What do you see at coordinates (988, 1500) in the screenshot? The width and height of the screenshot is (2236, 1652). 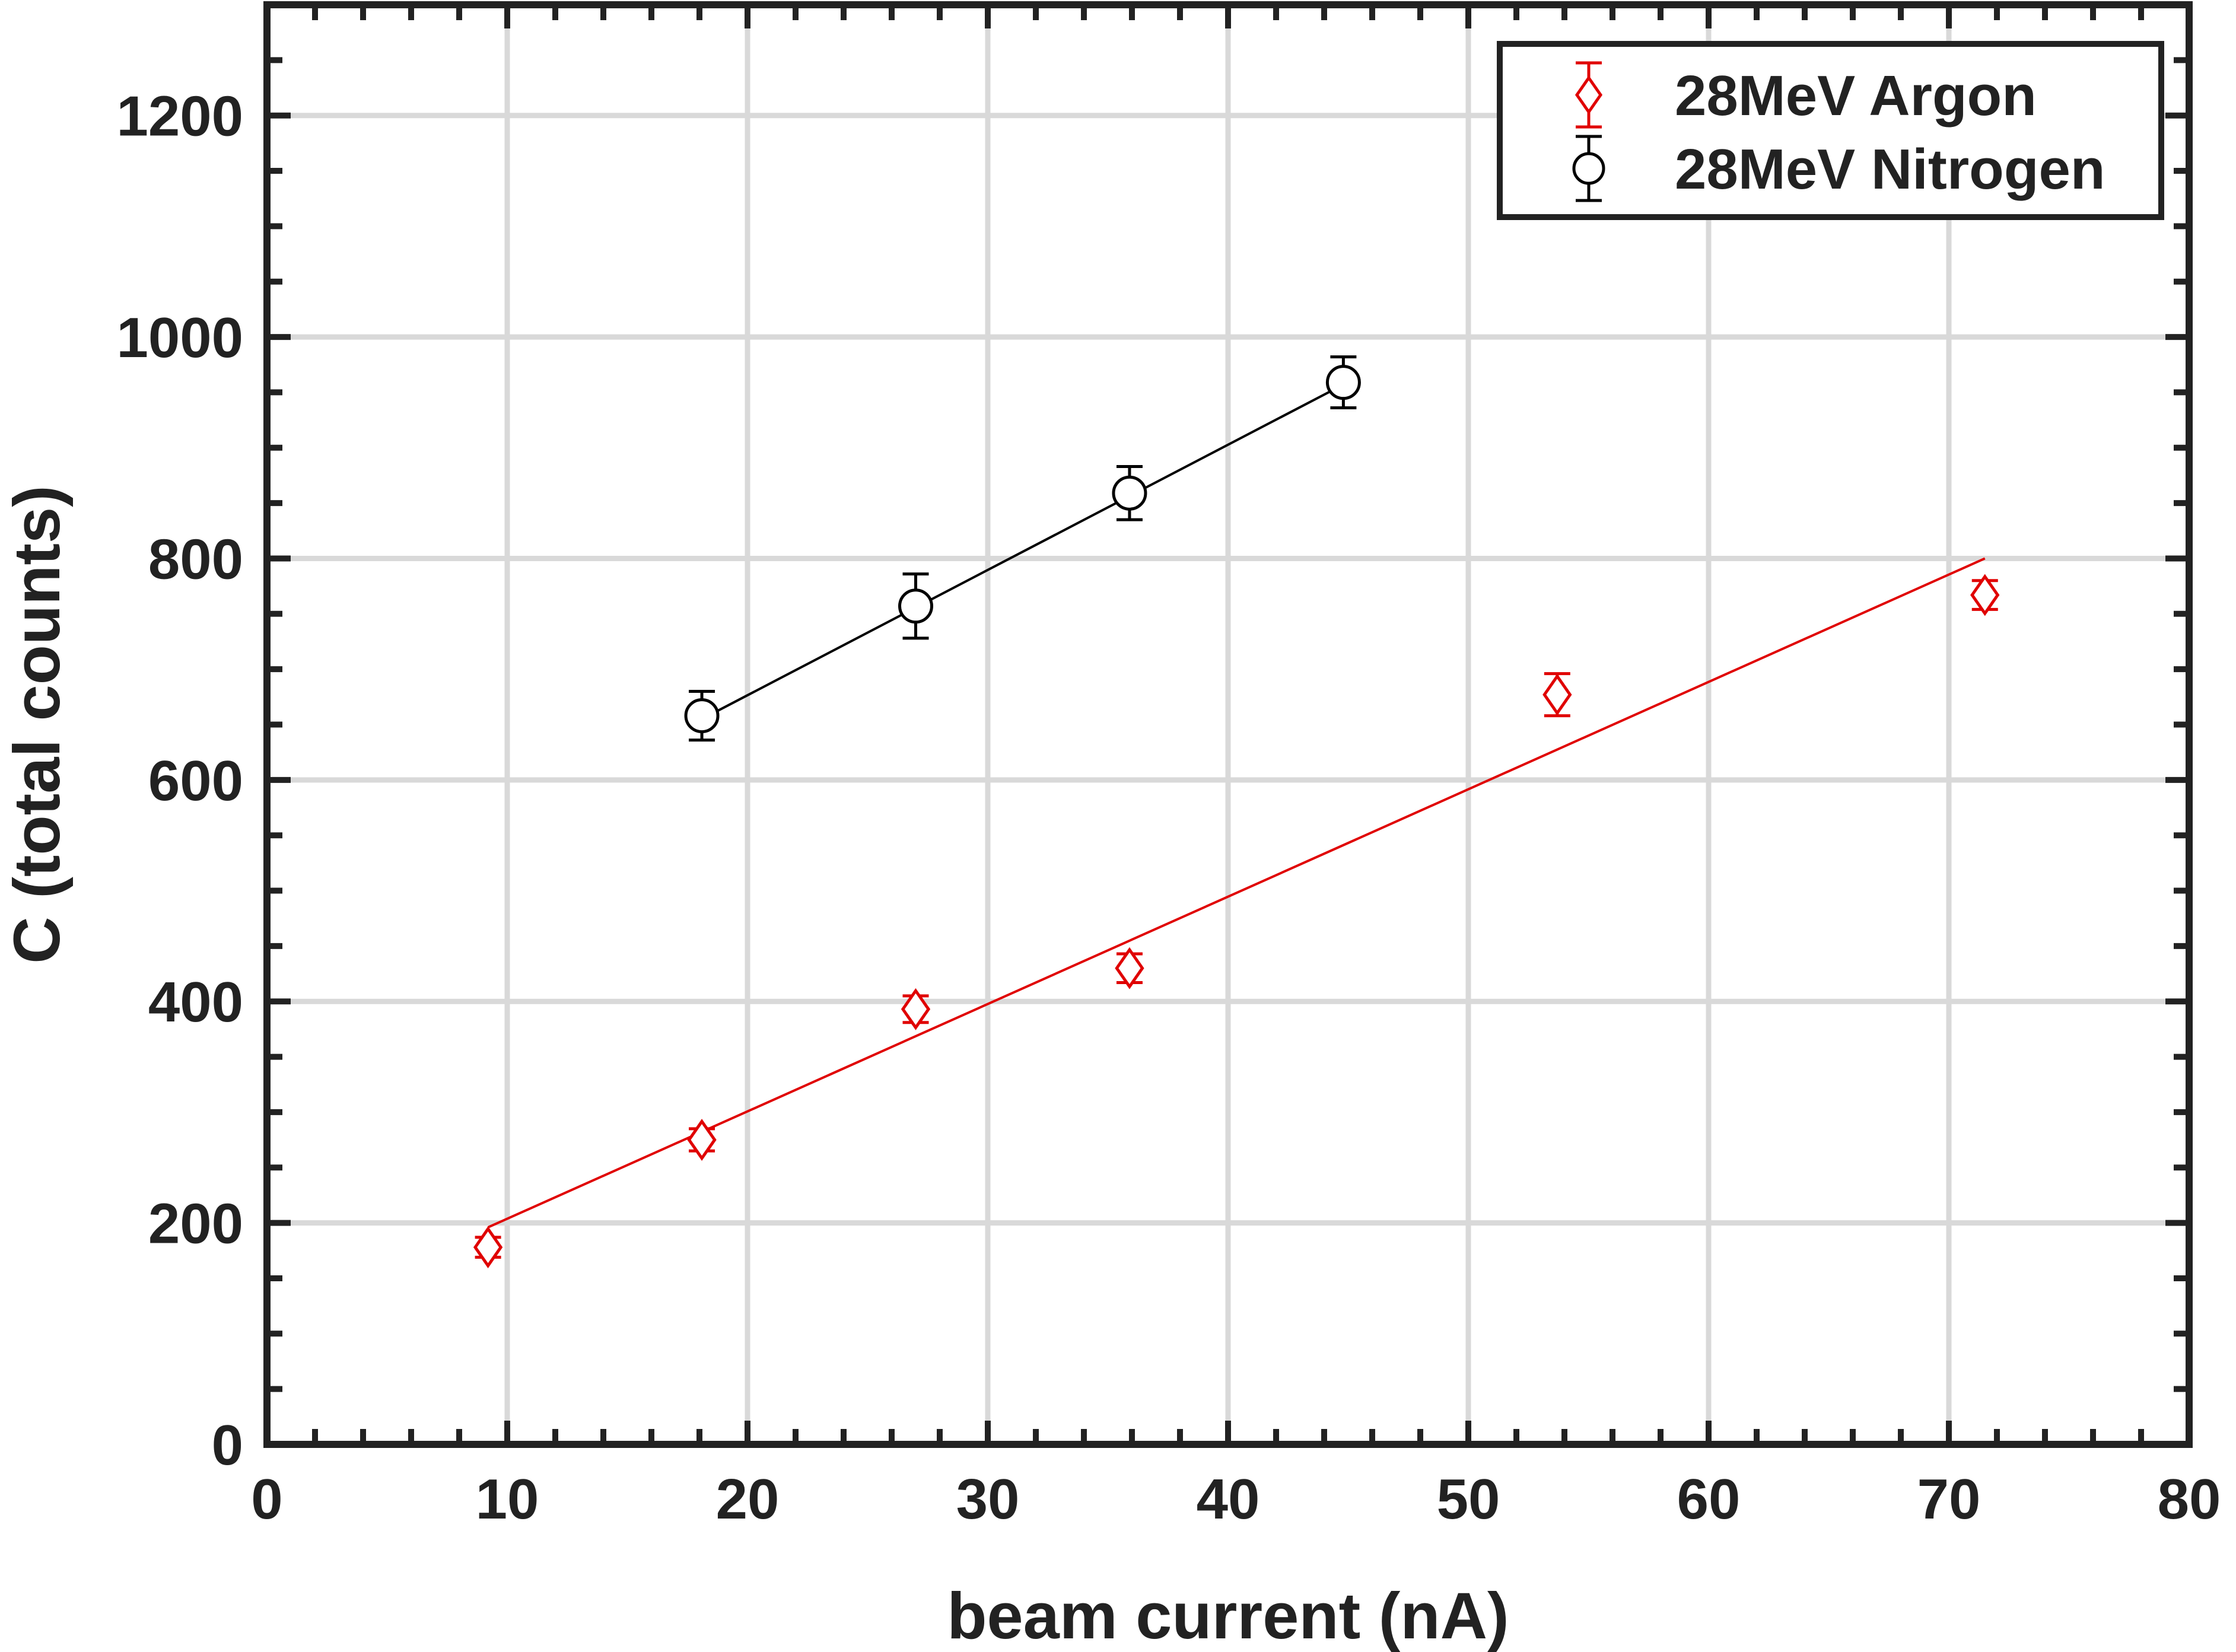 I see `x-tick-label: 30` at bounding box center [988, 1500].